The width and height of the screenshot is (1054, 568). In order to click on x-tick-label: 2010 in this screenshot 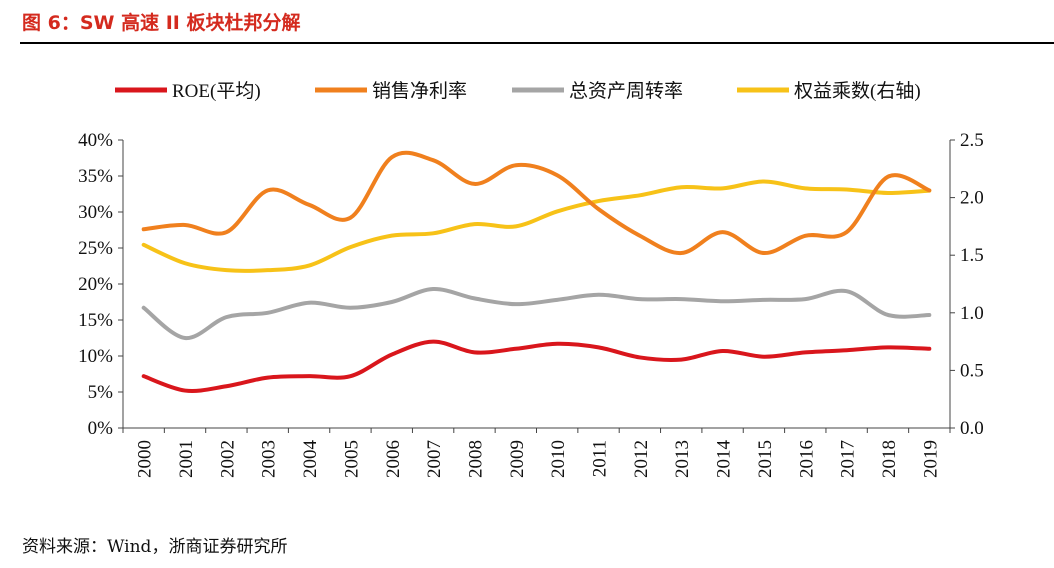, I will do `click(558, 459)`.